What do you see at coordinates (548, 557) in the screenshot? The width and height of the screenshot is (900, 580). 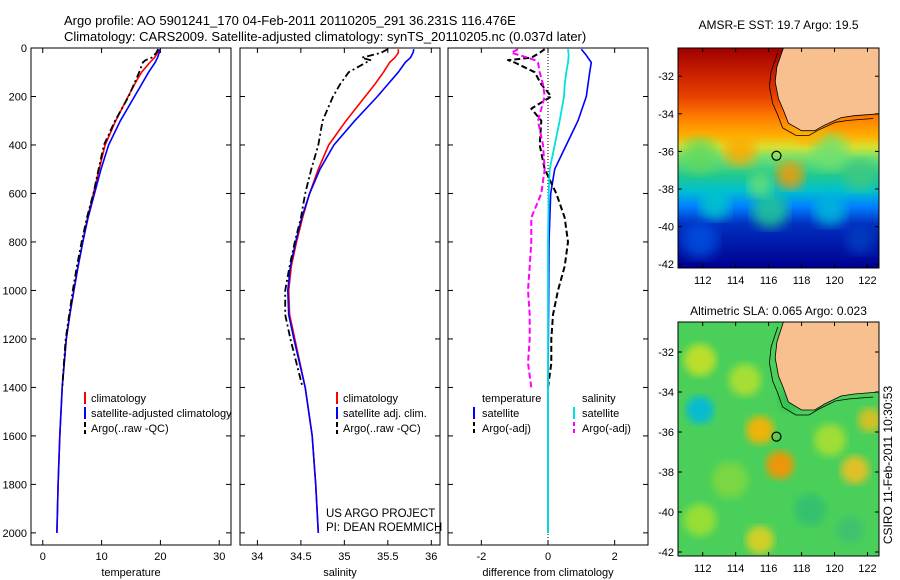 I see `xtick-label-difference: 0` at bounding box center [548, 557].